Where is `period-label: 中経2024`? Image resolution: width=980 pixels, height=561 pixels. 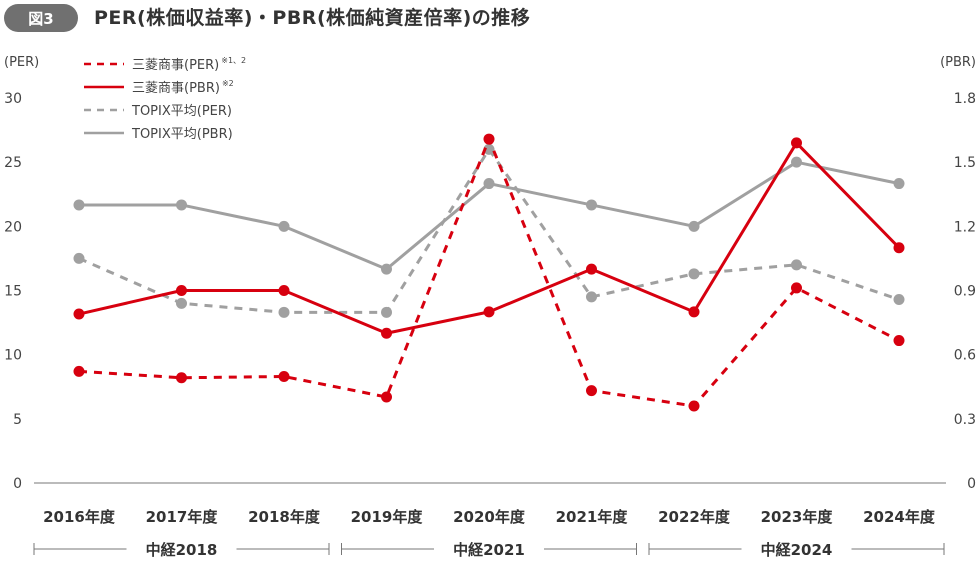
period-label: 中経2024 is located at coordinates (797, 550).